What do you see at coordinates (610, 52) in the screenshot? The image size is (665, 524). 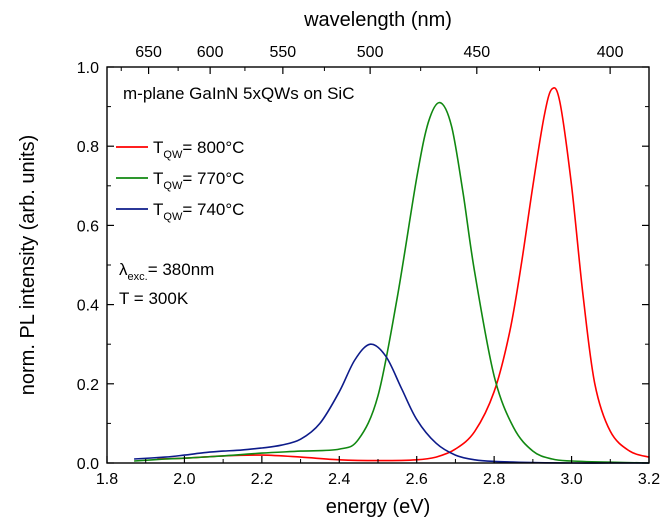 I see `top-tick-label: 400` at bounding box center [610, 52].